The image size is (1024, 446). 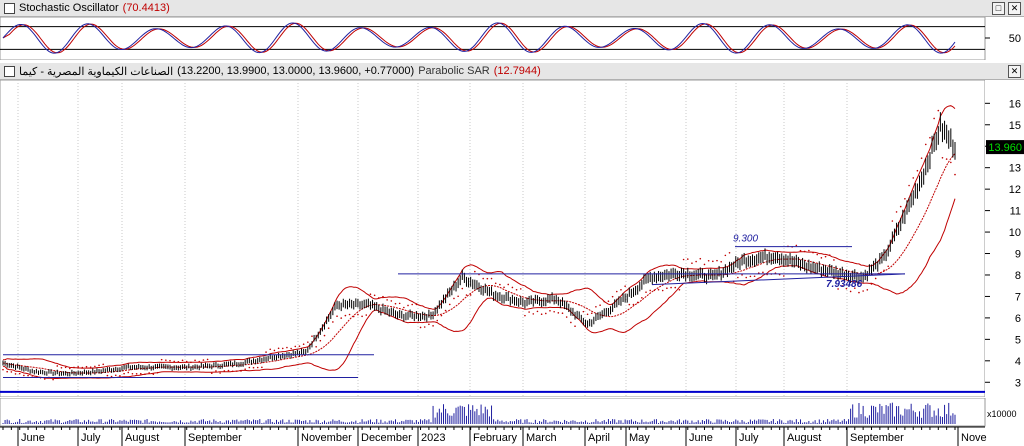 I want to click on last-price-label: 13.960, so click(x=1005, y=148).